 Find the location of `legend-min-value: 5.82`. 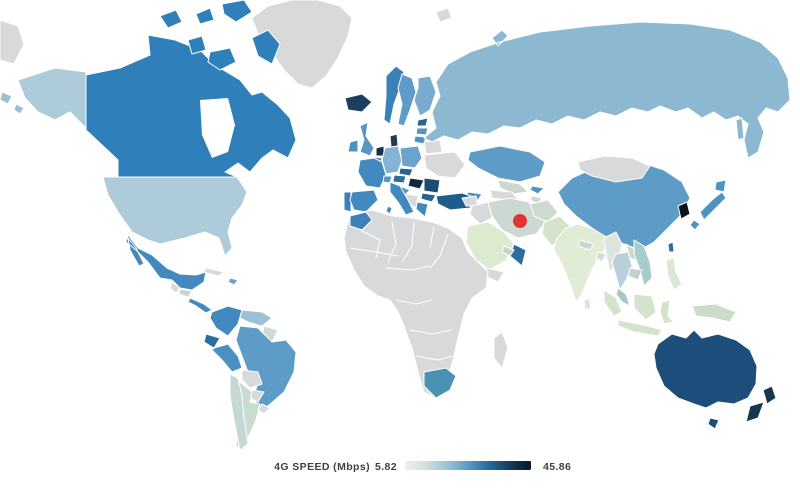

legend-min-value: 5.82 is located at coordinates (386, 467).